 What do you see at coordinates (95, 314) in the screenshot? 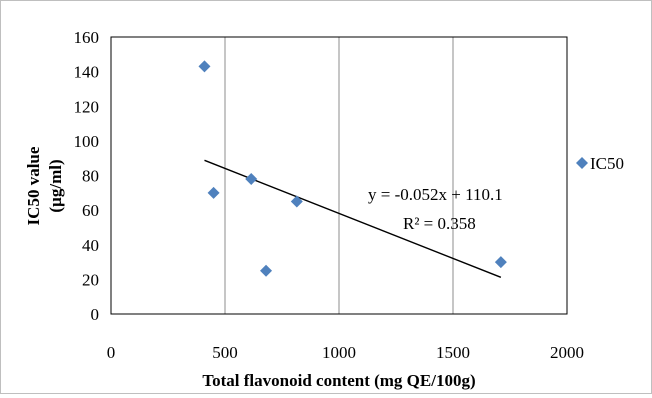
I see `y-tick-label: 0` at bounding box center [95, 314].